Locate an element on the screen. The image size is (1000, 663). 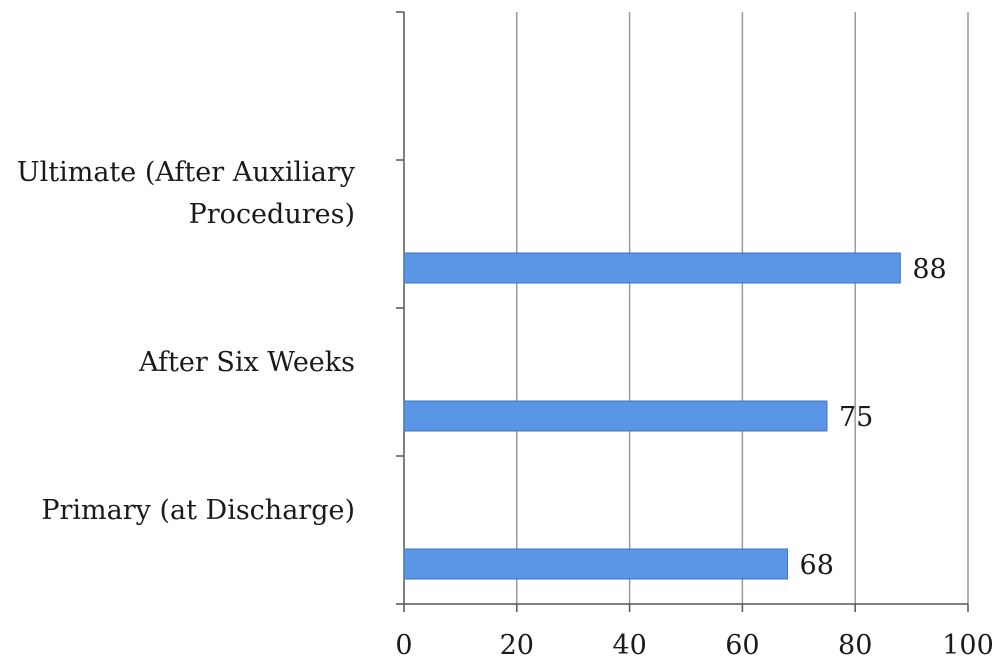
category-label-line: Procedures) is located at coordinates (272, 214).